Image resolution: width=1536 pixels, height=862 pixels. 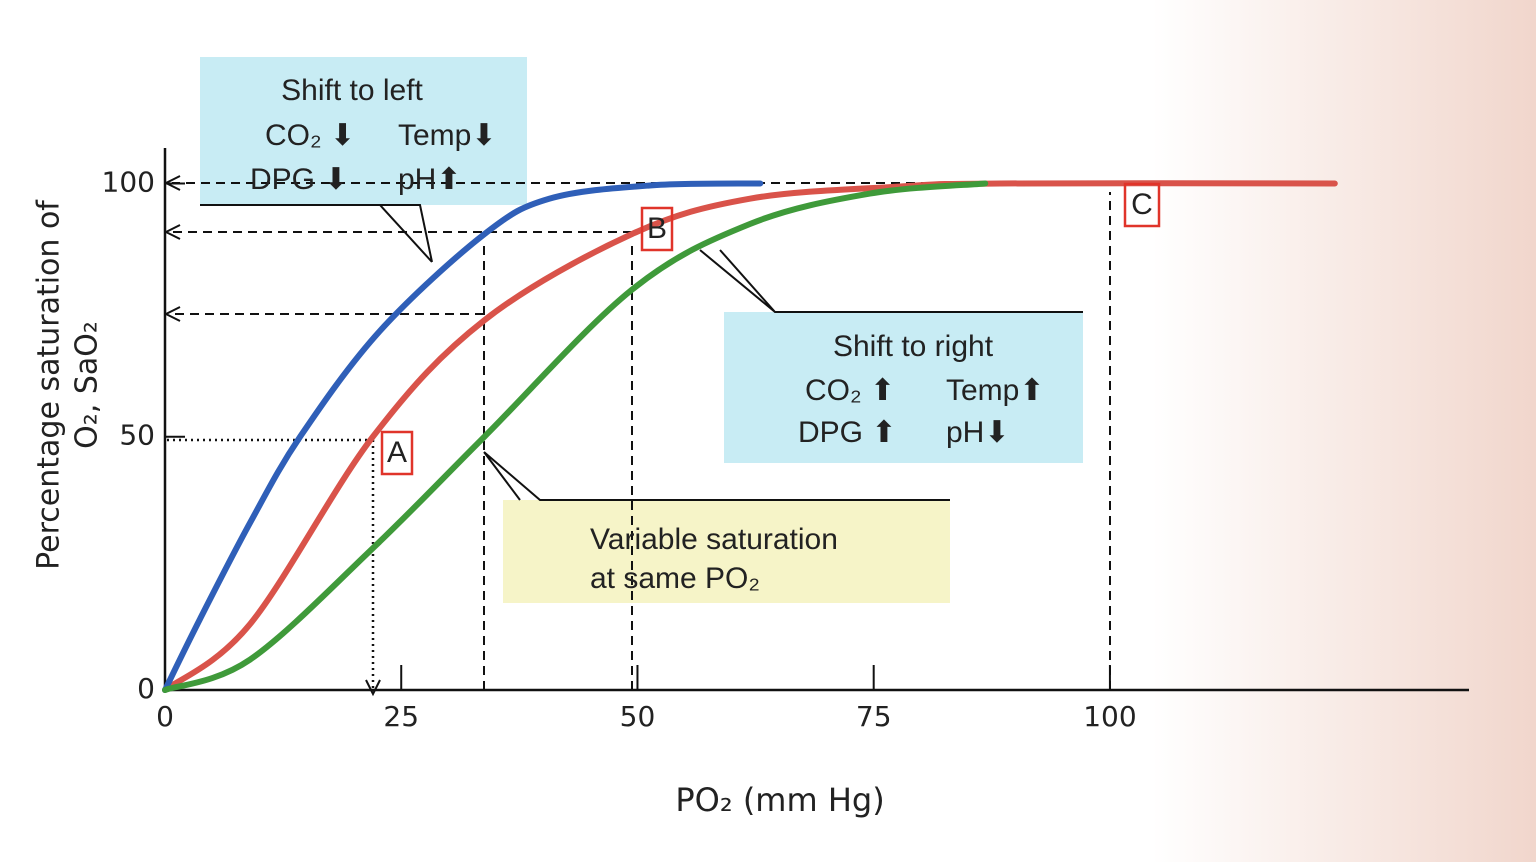 What do you see at coordinates (779, 800) in the screenshot?
I see `x-axis-label: PO₂ (mm Hg)` at bounding box center [779, 800].